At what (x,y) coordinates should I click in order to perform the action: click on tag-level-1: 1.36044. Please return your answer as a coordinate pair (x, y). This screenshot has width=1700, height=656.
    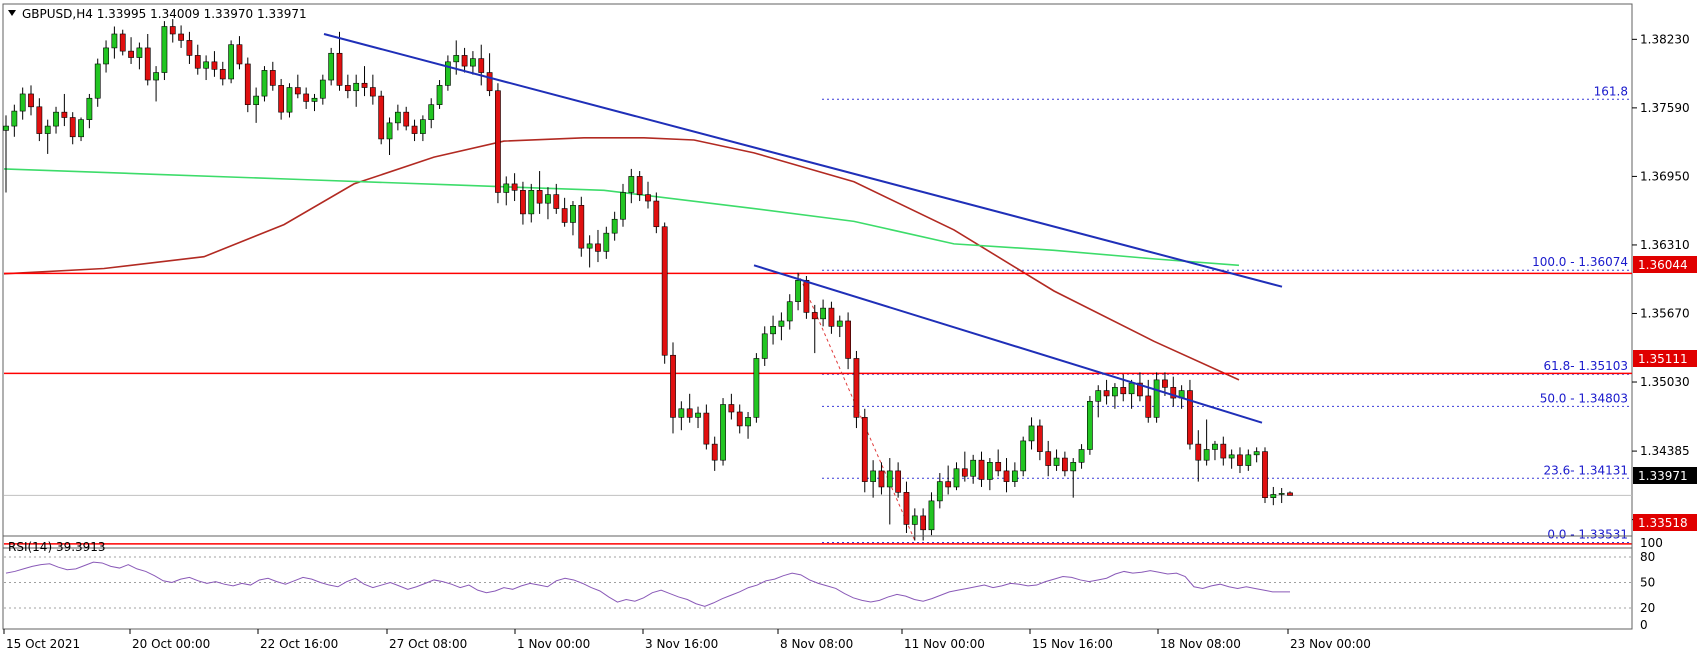
    Looking at the image, I should click on (1665, 264).